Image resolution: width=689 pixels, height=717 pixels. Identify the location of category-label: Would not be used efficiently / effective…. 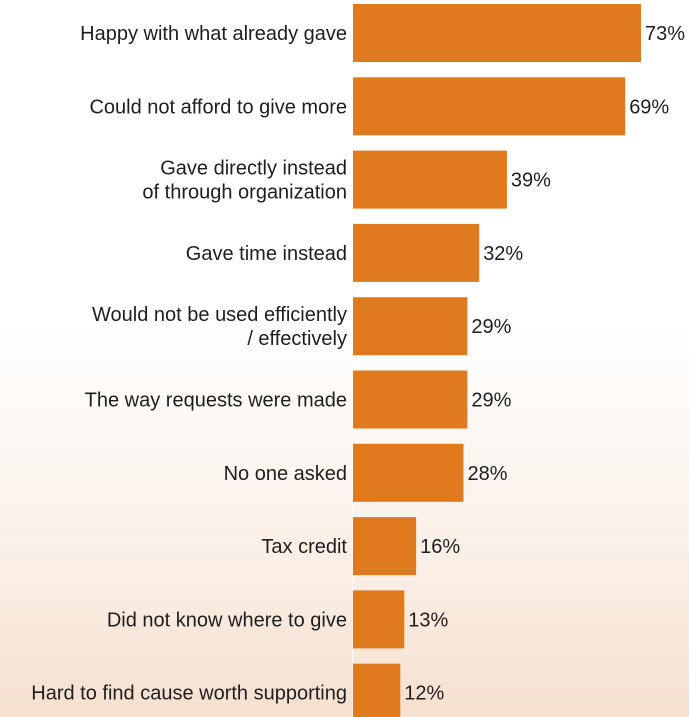
(219, 327).